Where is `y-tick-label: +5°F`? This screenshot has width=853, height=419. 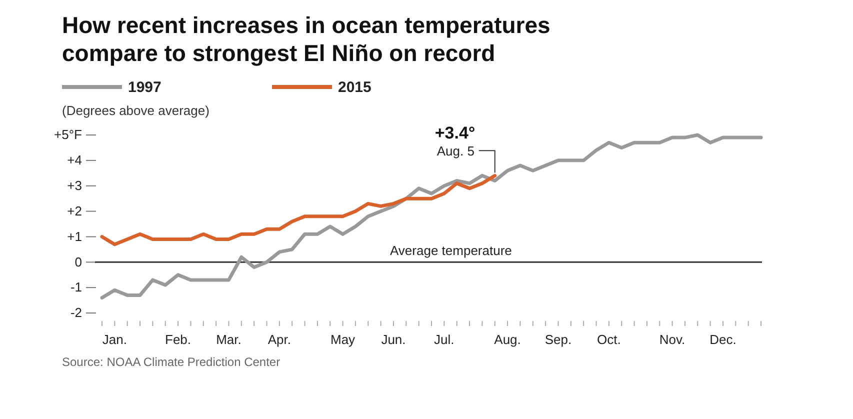 y-tick-label: +5°F is located at coordinates (68, 134).